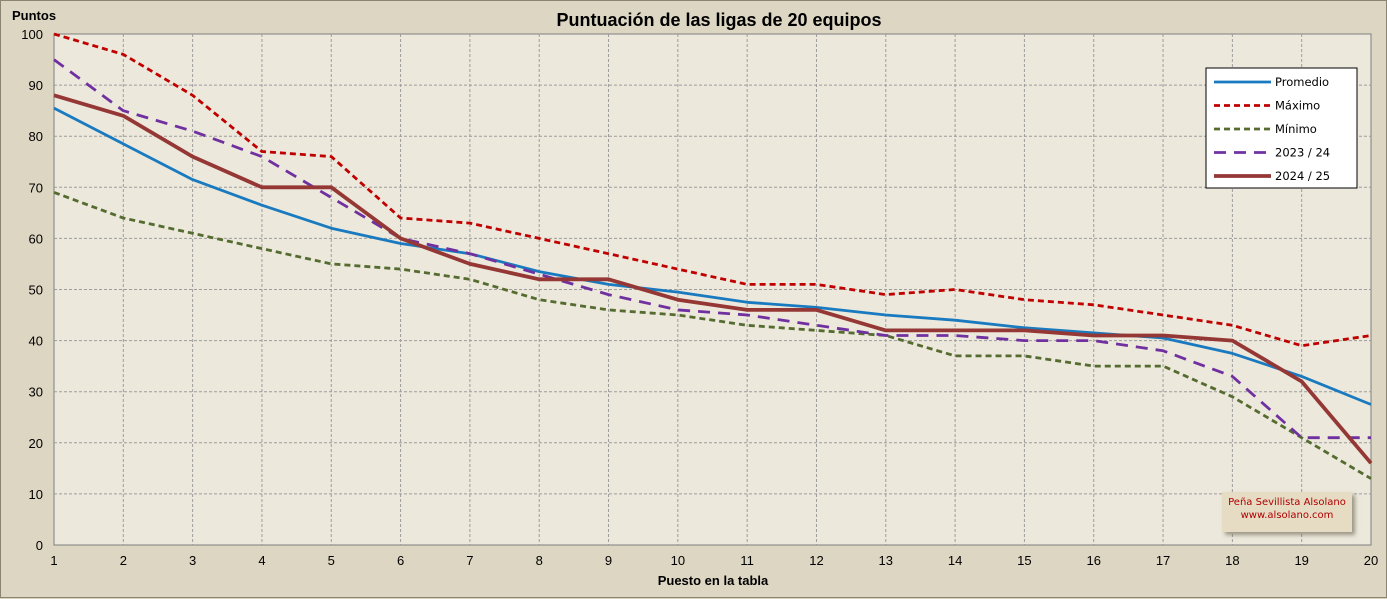 Image resolution: width=1387 pixels, height=599 pixels. Describe the element at coordinates (1287, 502) in the screenshot. I see `watermark-line1: Peña Sevillista Alsolano` at that location.